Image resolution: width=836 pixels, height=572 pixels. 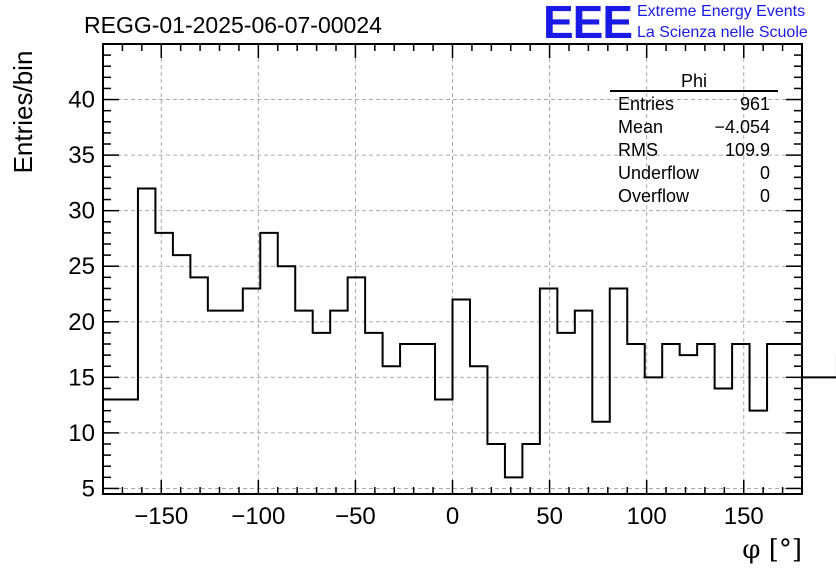 What do you see at coordinates (258, 516) in the screenshot?
I see `x-tick-label: −100` at bounding box center [258, 516].